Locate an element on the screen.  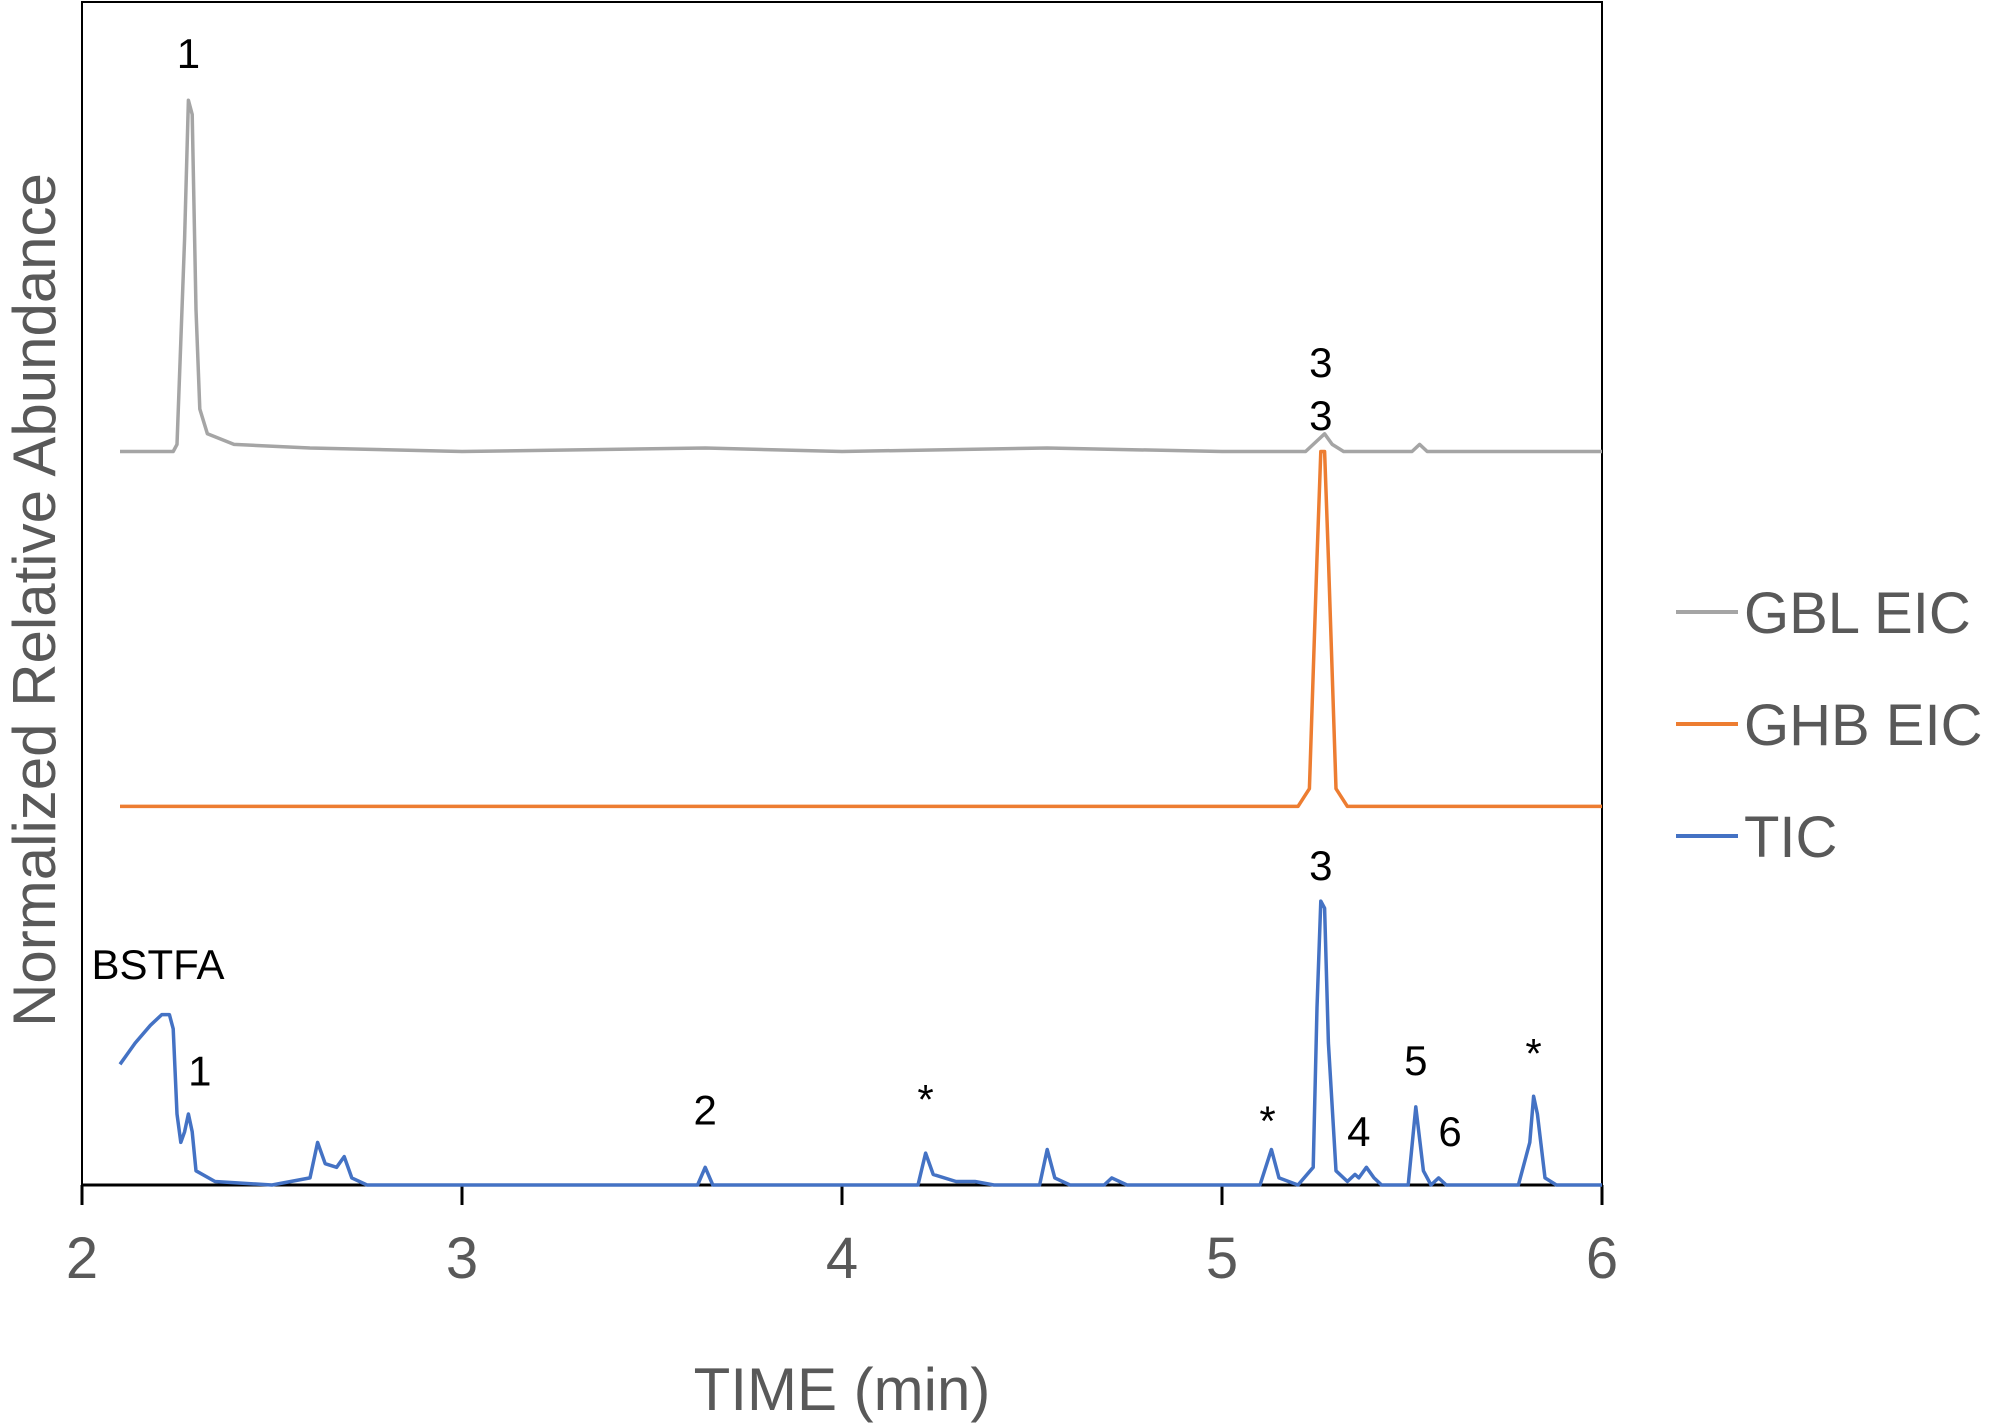
legend-label-ghb-eic: GHB EIC is located at coordinates (1863, 725).